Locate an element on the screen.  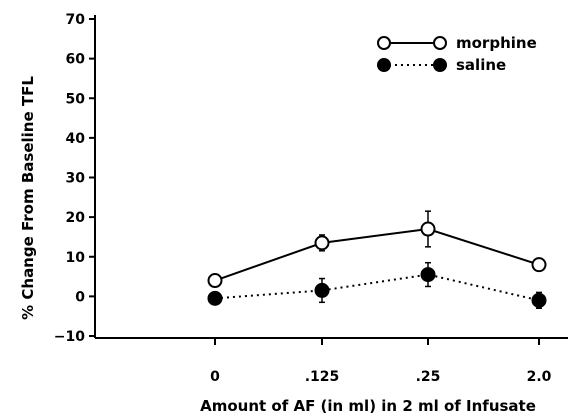
y-tick-label: 40 is located at coordinates (76, 139).